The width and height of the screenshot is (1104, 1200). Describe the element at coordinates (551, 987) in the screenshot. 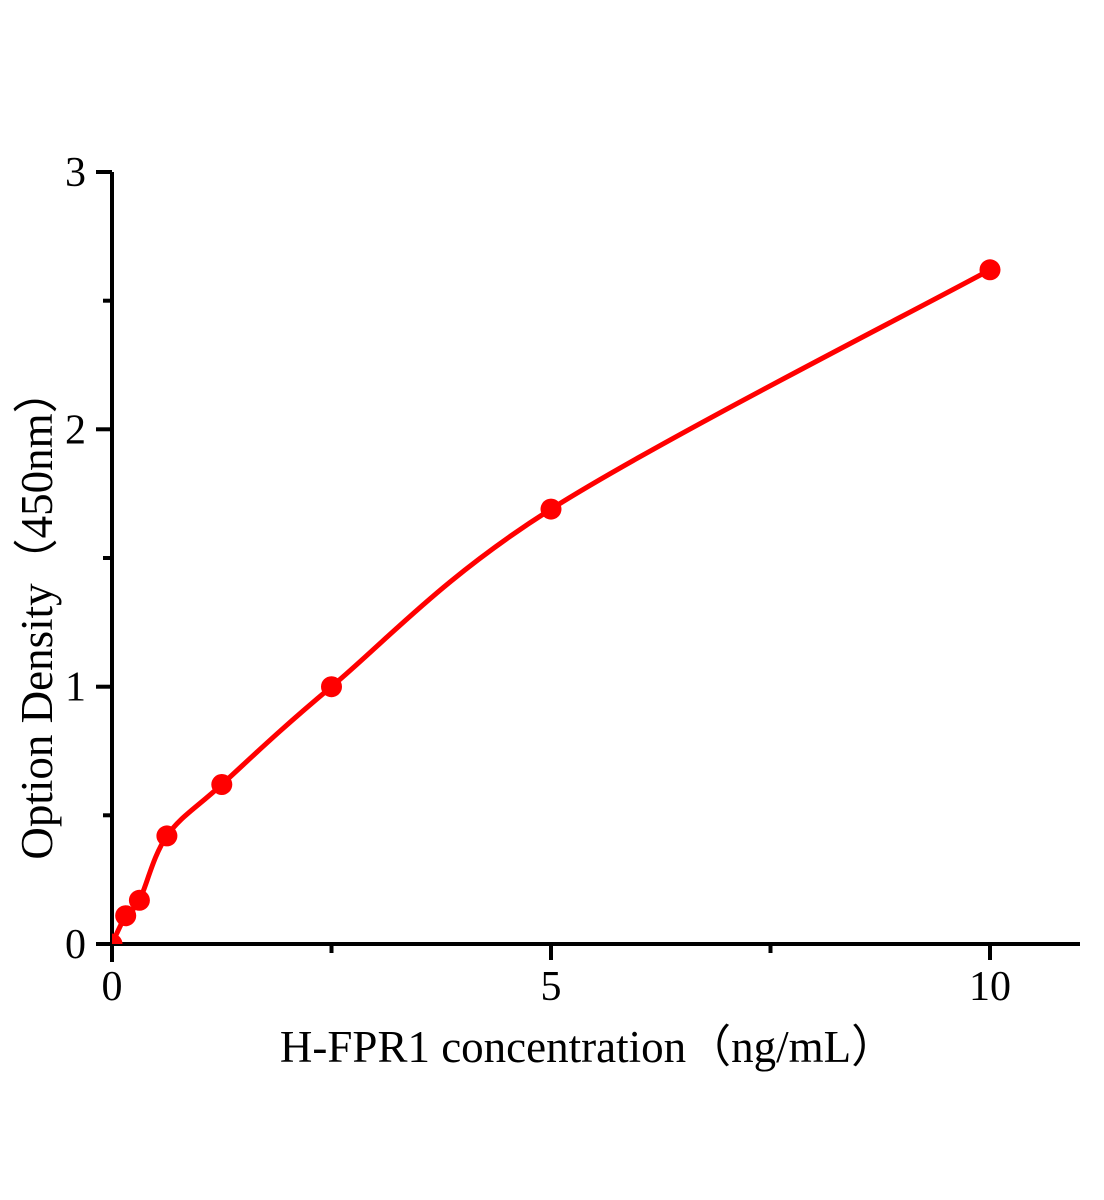

I see `x-tick-label: 5` at that location.